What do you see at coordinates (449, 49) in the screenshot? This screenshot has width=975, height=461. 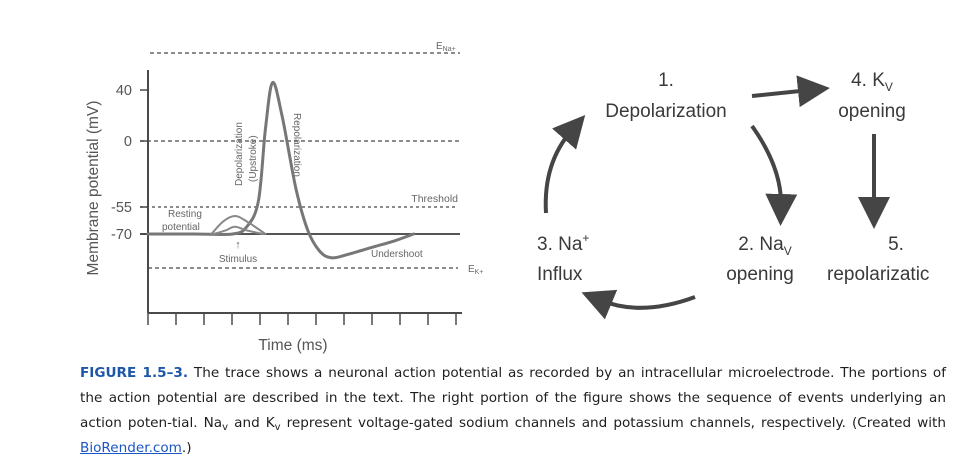 I see `e_na-label-sub: Na+` at bounding box center [449, 49].